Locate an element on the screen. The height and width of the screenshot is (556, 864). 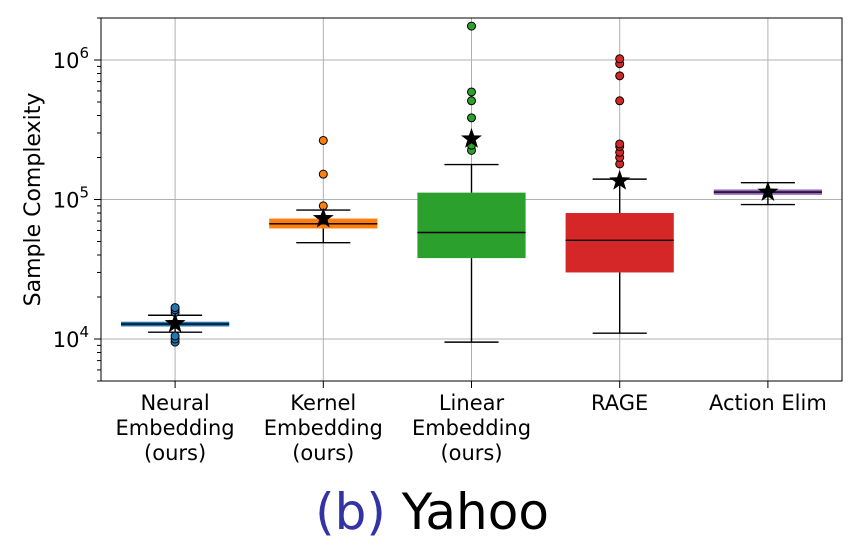
x-tick-label: Action Elim is located at coordinates (768, 403).